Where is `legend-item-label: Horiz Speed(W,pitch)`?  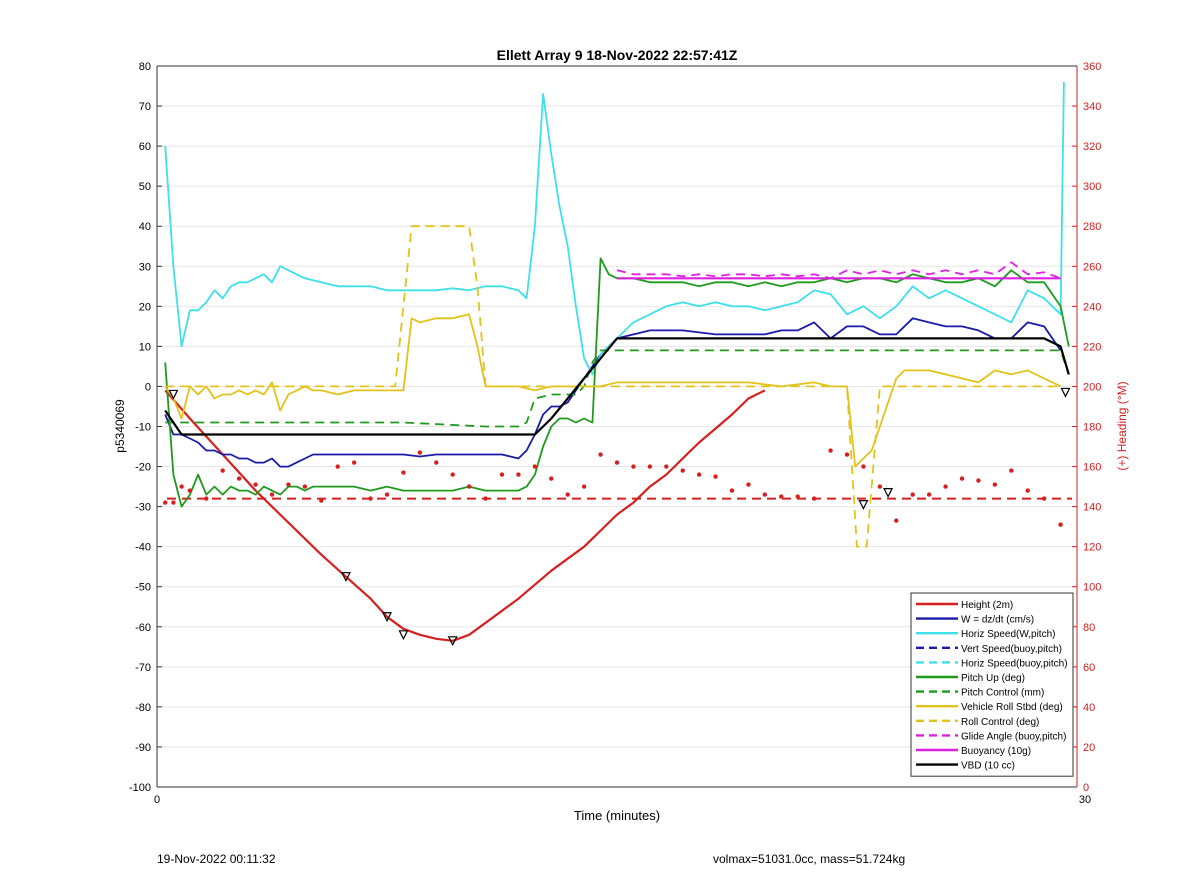
legend-item-label: Horiz Speed(W,pitch) is located at coordinates (1008, 634).